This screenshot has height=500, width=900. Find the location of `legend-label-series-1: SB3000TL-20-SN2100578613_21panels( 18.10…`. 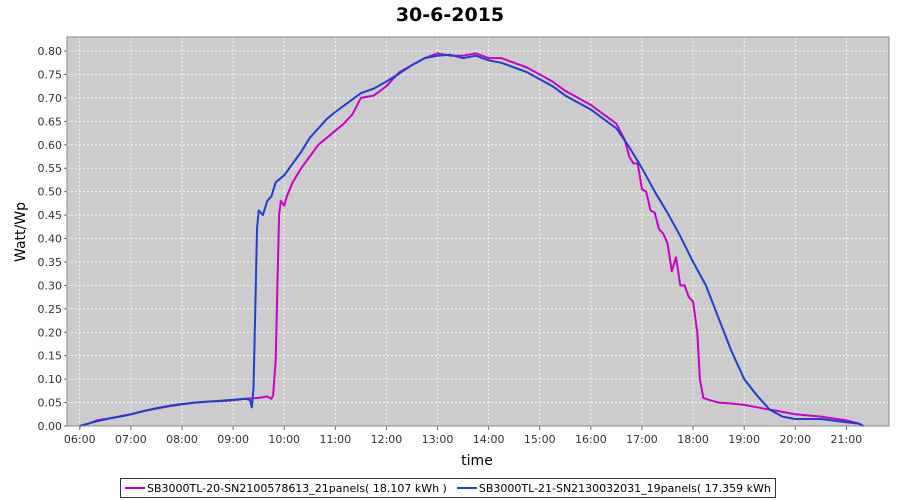

legend-label-series-1: SB3000TL-20-SN2100578613_21panels( 18.10… is located at coordinates (297, 488).